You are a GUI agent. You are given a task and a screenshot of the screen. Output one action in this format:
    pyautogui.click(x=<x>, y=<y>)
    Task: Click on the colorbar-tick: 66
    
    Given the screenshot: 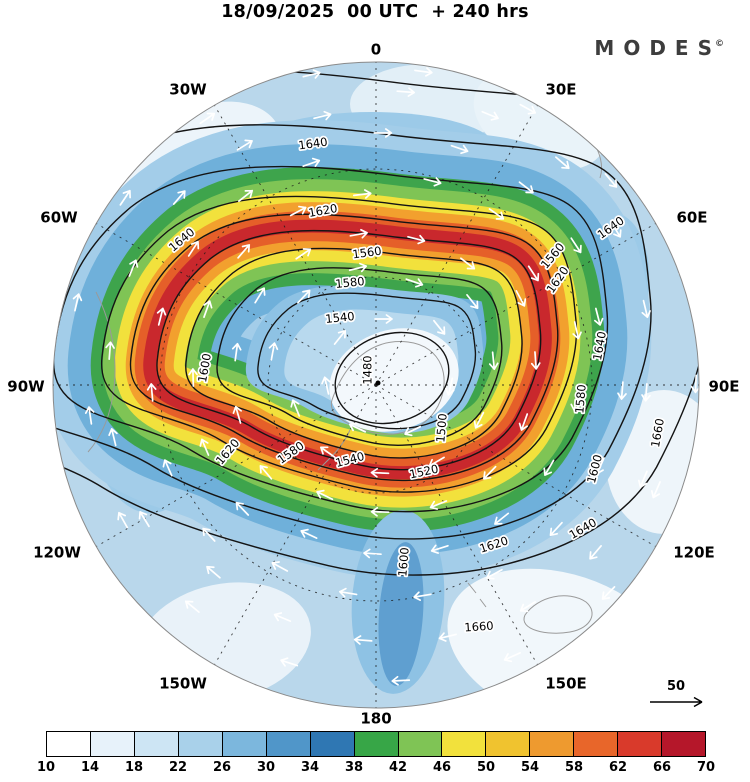 What is the action you would take?
    pyautogui.click(x=662, y=767)
    